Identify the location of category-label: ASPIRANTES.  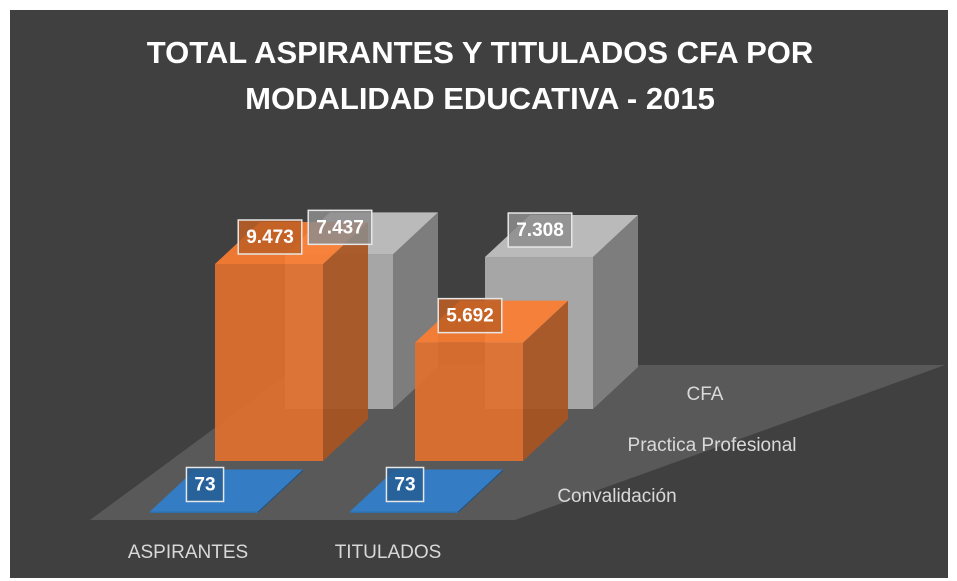
(188, 552).